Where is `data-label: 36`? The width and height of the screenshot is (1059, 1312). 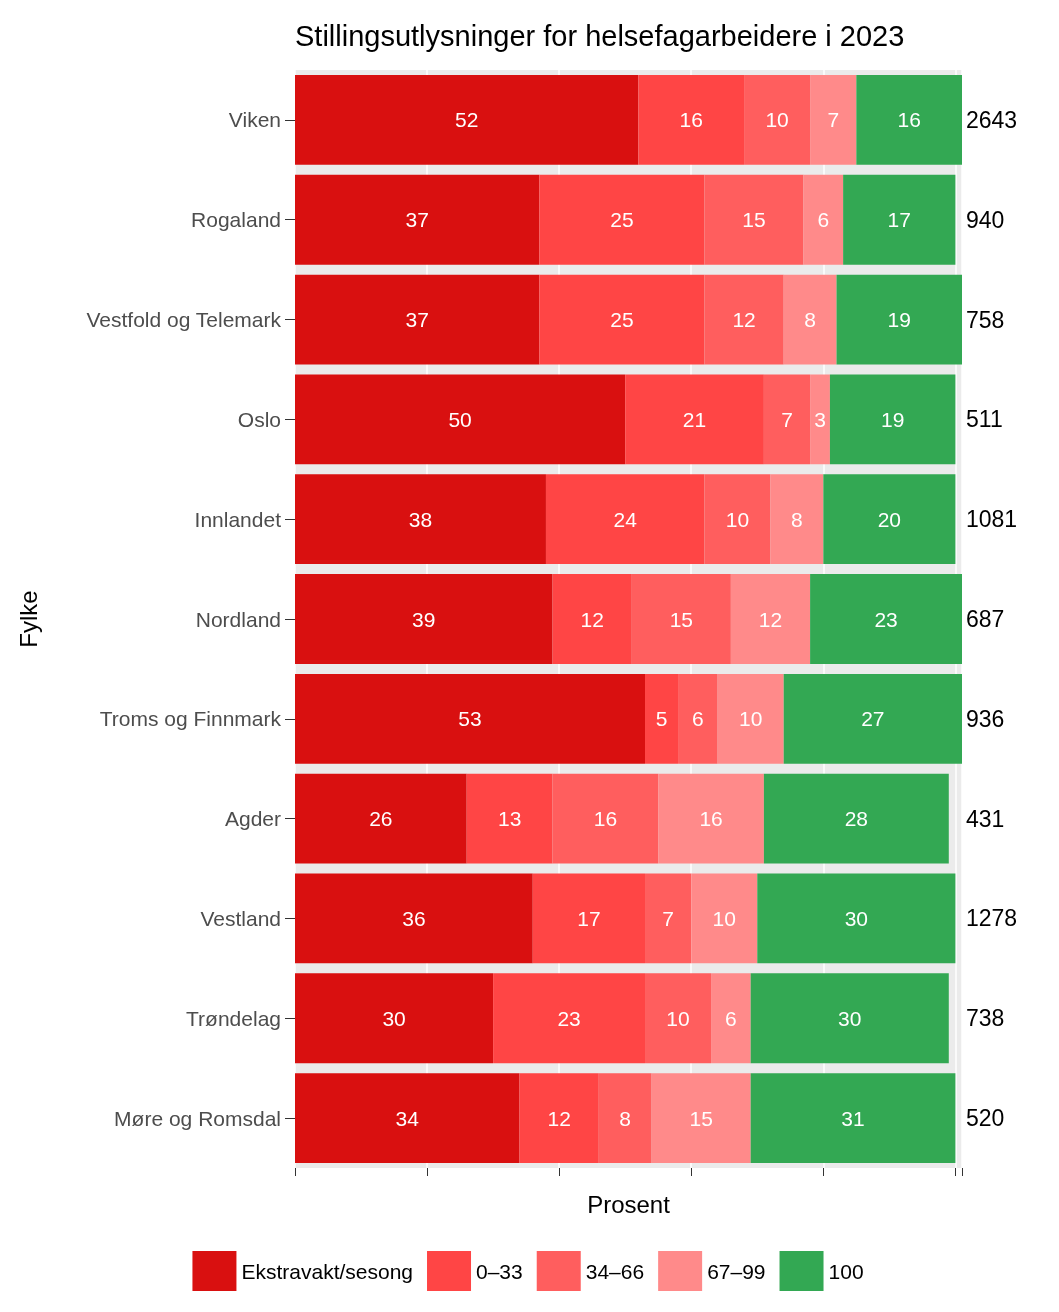 data-label: 36 is located at coordinates (414, 918).